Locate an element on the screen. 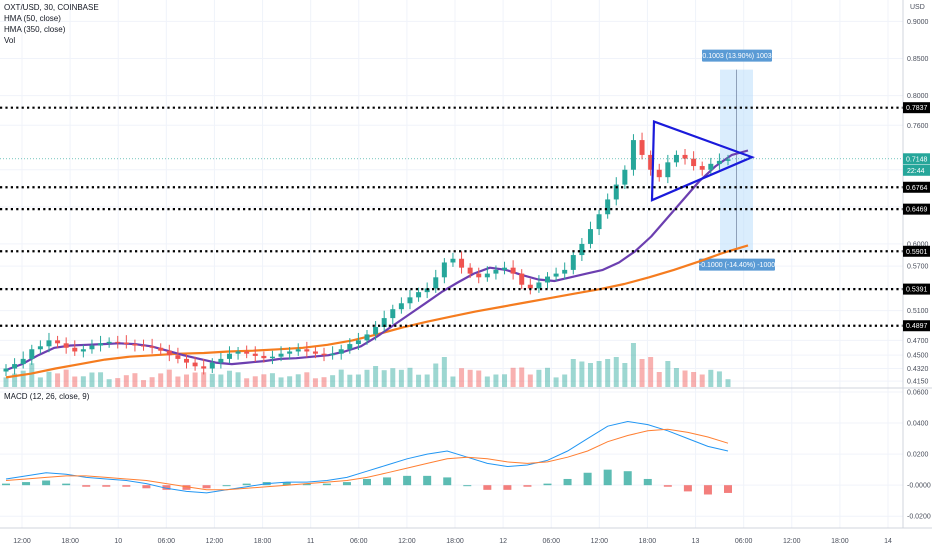  hma50-legend: HMA (50, close) is located at coordinates (32, 18).